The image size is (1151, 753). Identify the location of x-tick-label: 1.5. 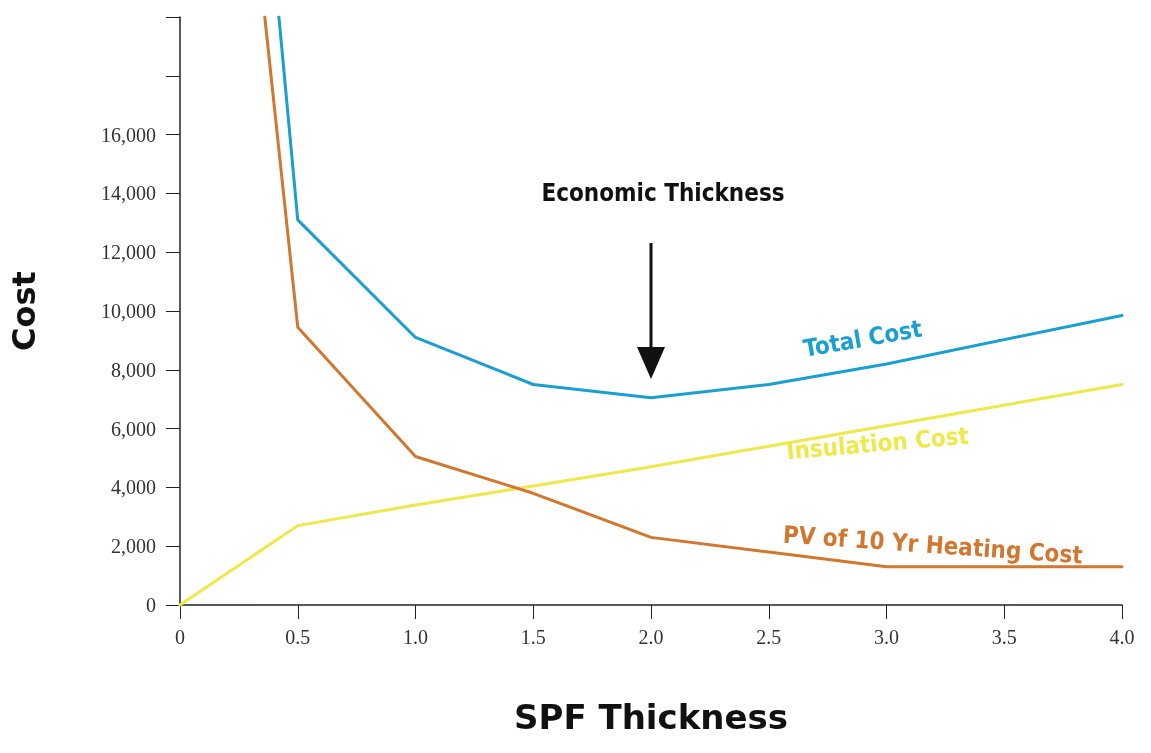
(533, 637).